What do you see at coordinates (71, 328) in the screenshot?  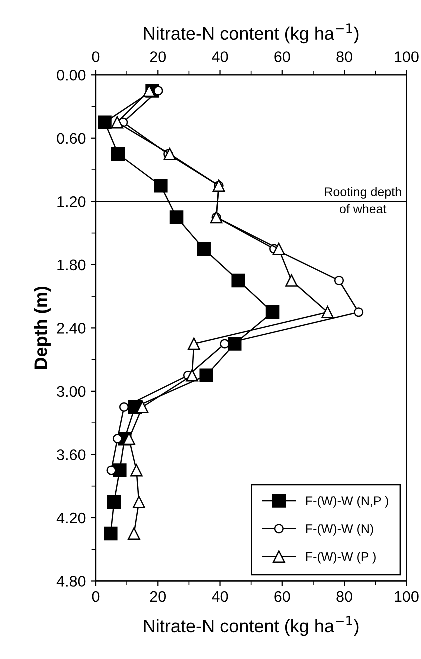 I see `y-tick-label: 2.40` at bounding box center [71, 328].